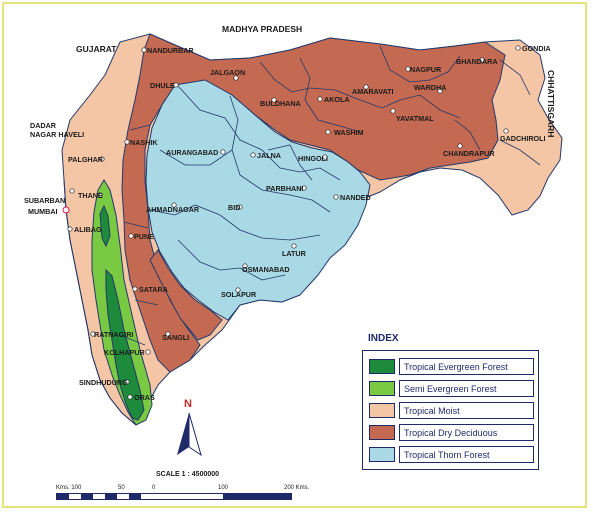  I want to click on label-chhattisgarh: CHHATTISGARH, so click(551, 103).